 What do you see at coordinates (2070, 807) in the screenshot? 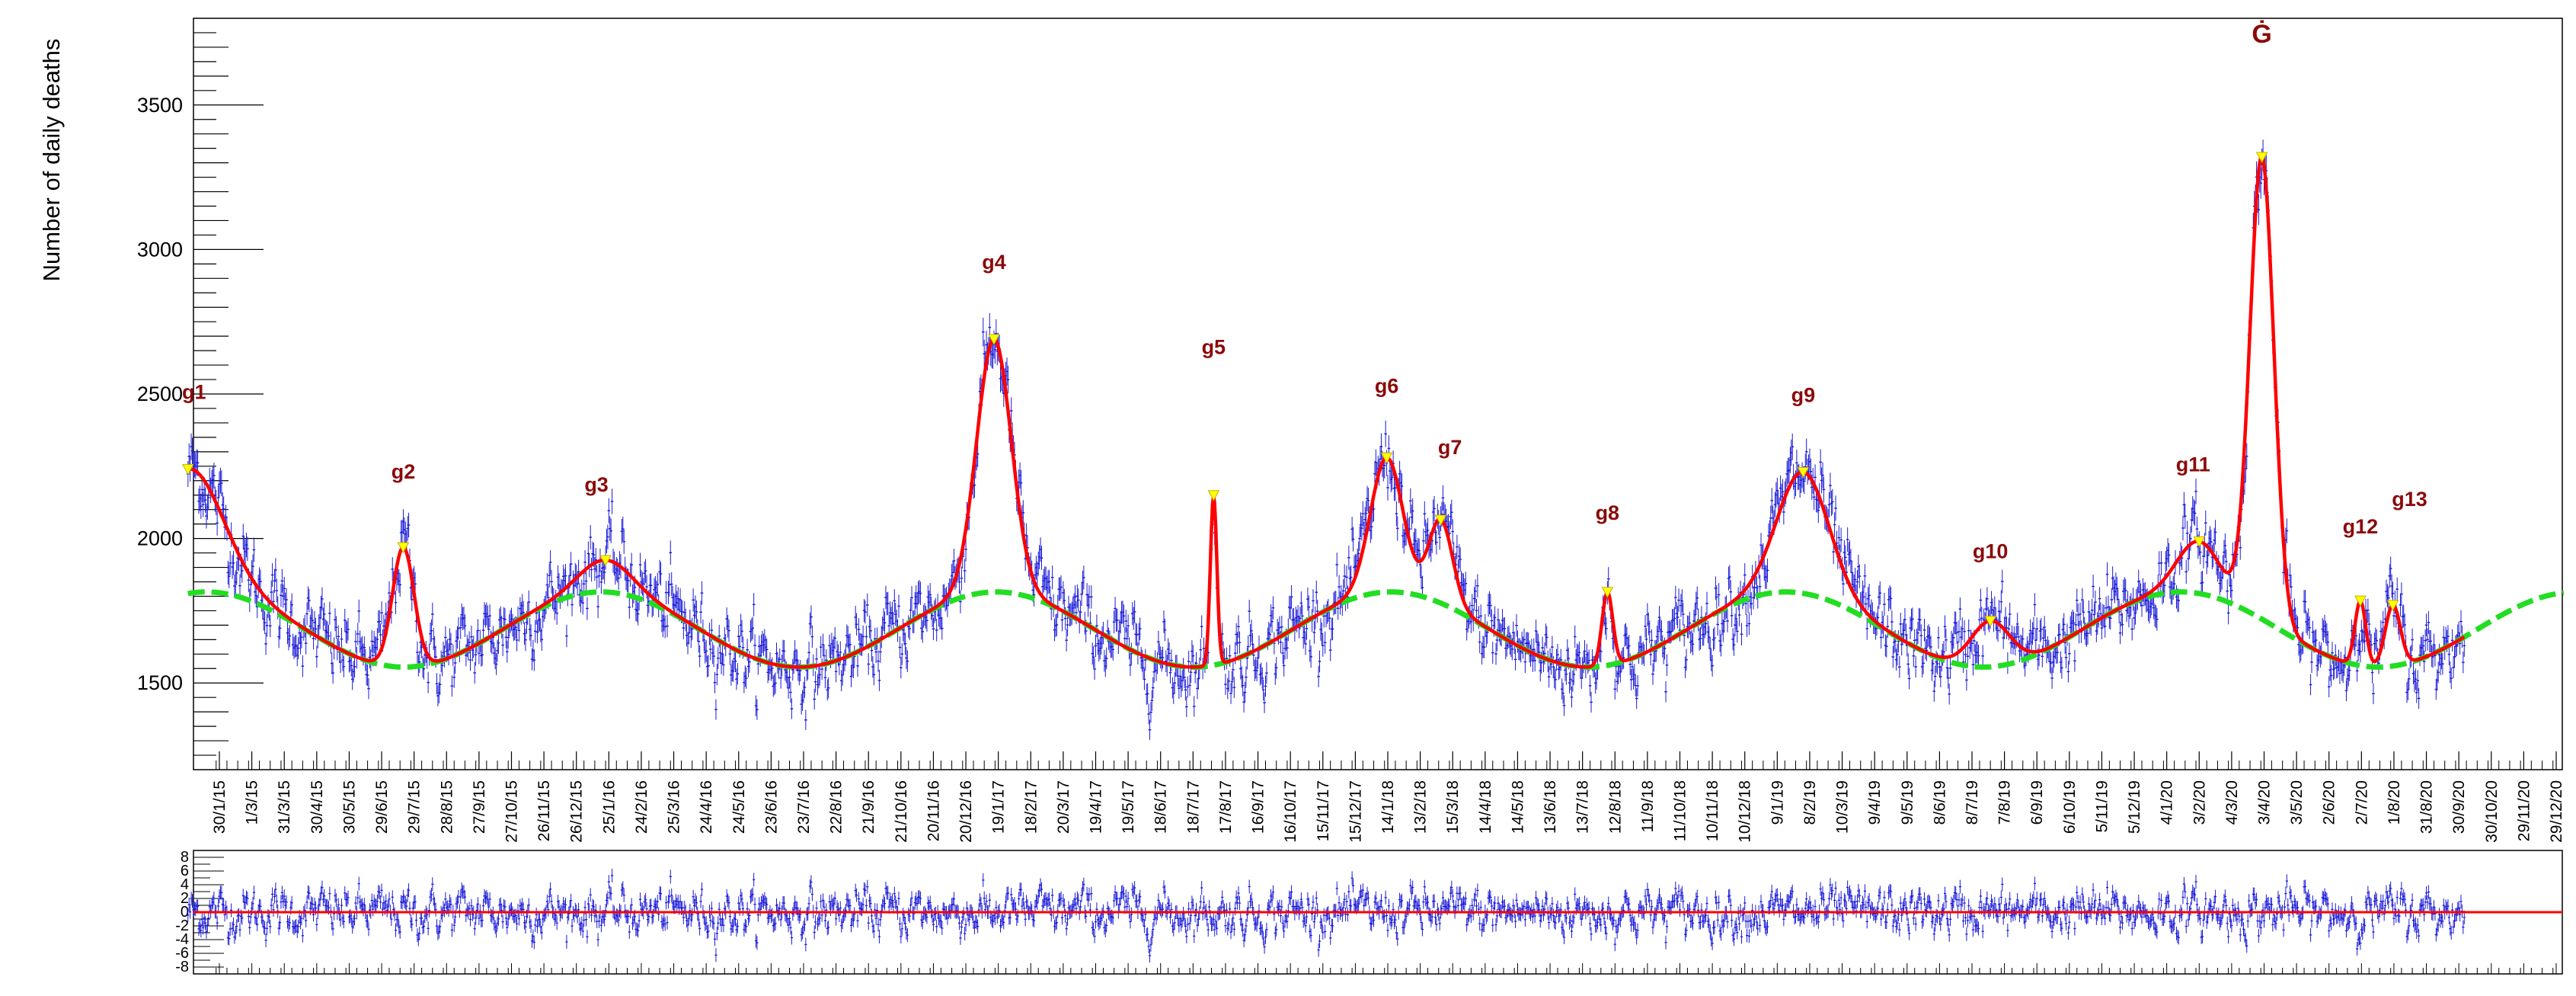
I see `x-tick-label: 6/10/19` at bounding box center [2070, 807].